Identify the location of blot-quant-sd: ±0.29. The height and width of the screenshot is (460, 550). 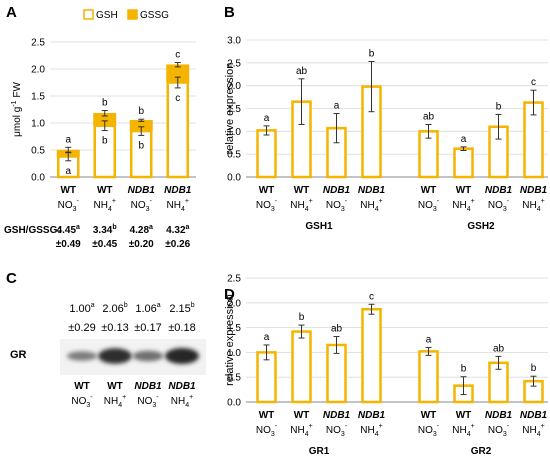
(81, 328).